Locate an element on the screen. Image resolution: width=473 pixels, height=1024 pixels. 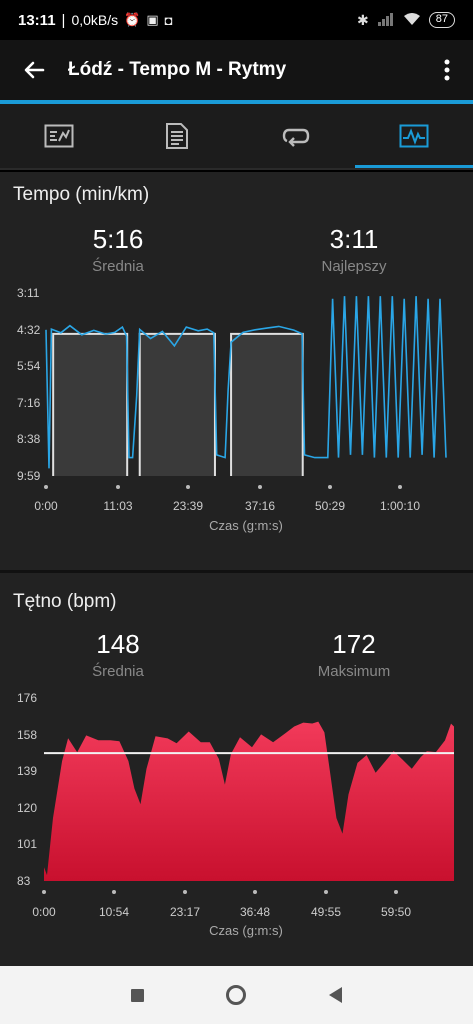
bluetooth-icon: ✱ is located at coordinates (363, 19).